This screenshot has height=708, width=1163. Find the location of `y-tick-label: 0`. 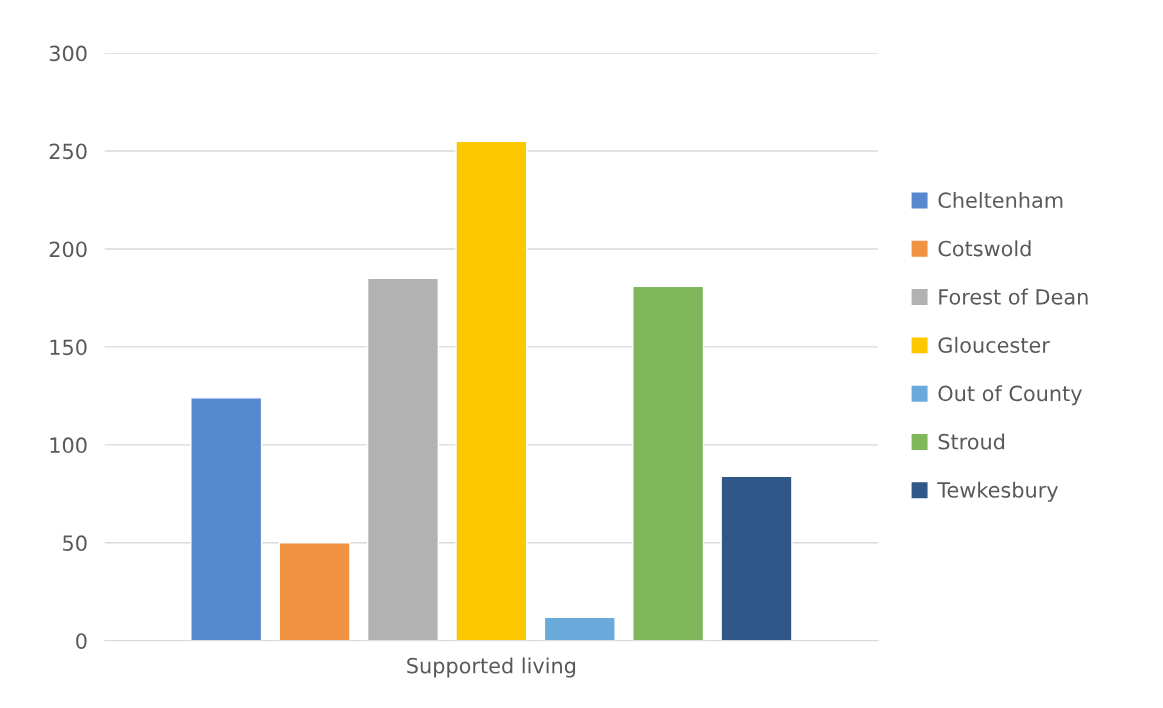

y-tick-label: 0 is located at coordinates (81, 641).